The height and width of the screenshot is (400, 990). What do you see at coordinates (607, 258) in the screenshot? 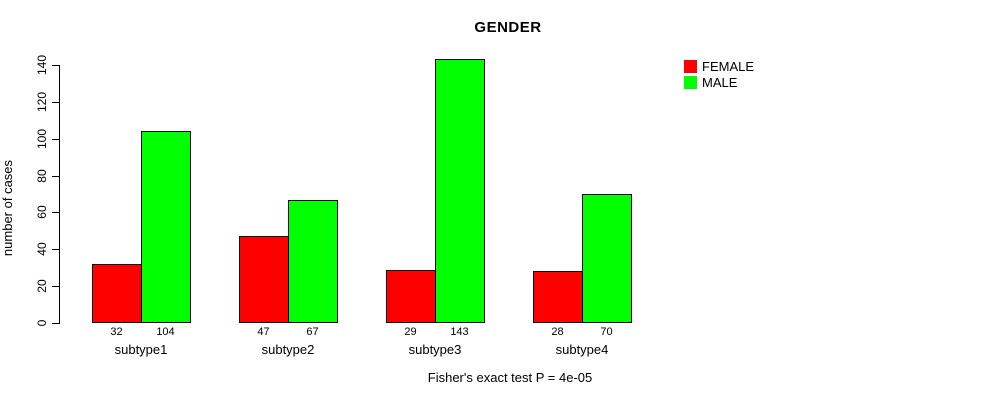
I see `bar-male-subtype4` at bounding box center [607, 258].